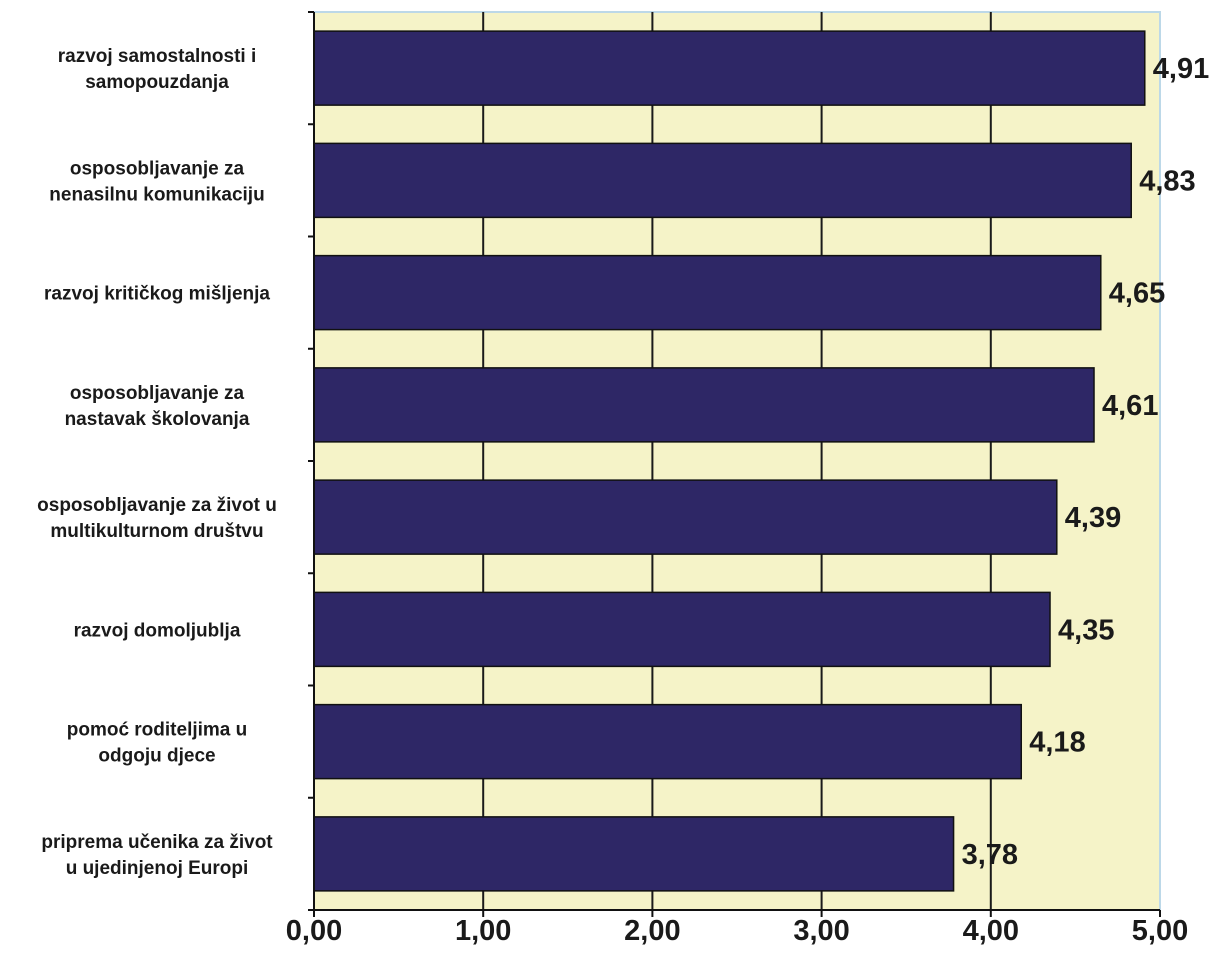  What do you see at coordinates (156, 756) in the screenshot?
I see `category-label-line: odgoju djece` at bounding box center [156, 756].